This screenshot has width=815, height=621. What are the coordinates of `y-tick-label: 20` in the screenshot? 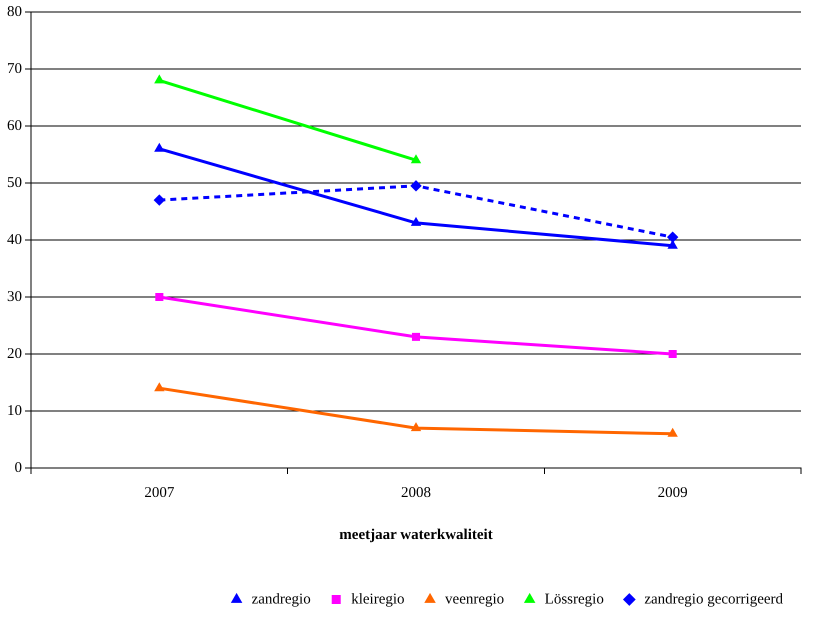 It's located at (14, 354).